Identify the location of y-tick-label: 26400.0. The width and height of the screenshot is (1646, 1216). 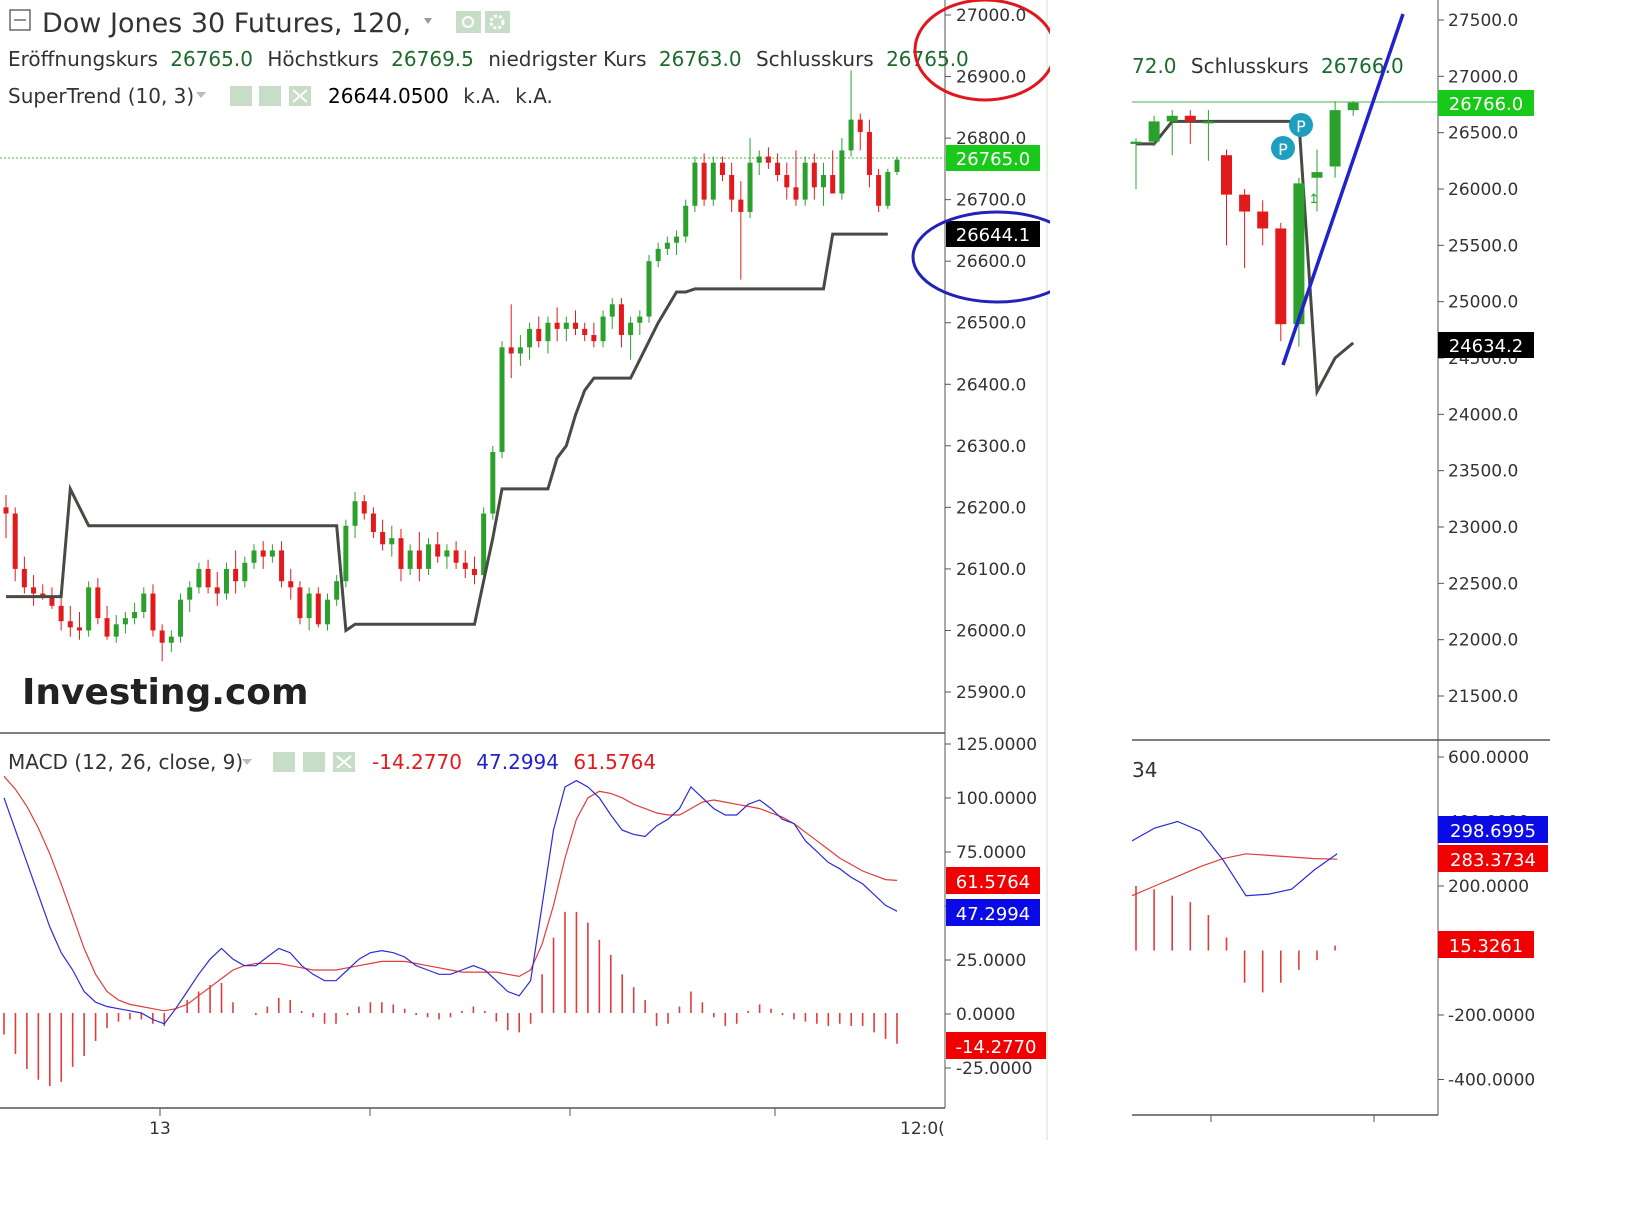
(991, 385).